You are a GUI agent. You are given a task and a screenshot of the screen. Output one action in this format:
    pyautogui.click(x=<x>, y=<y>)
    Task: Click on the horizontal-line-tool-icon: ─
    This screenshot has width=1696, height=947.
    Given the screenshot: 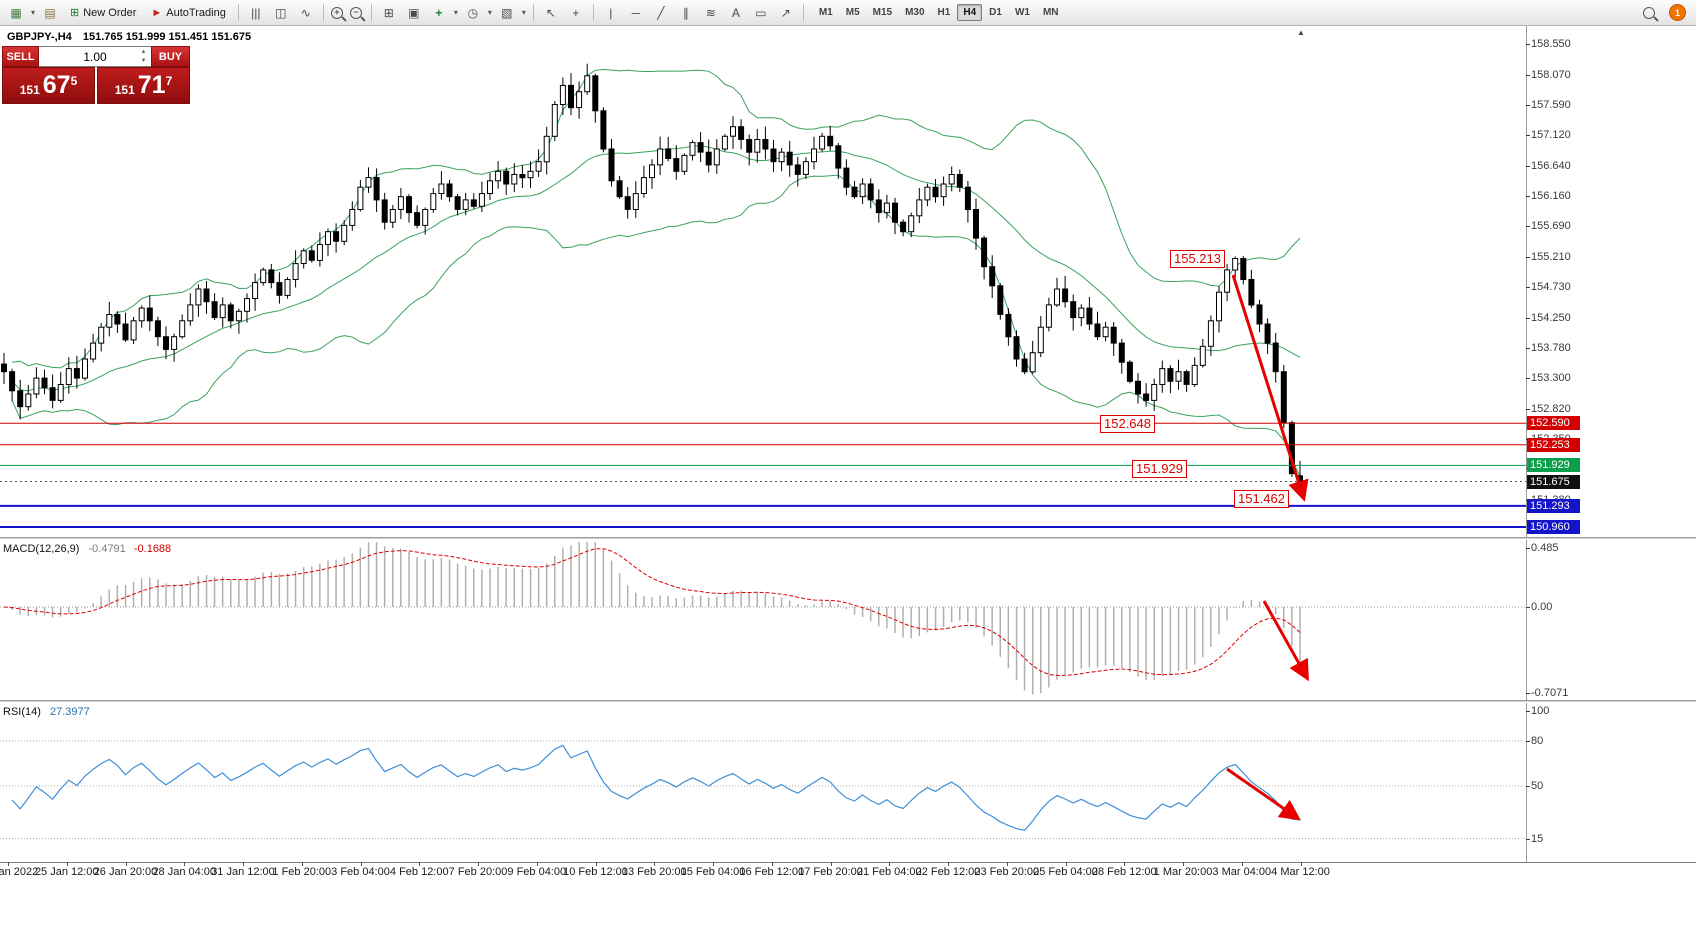 What is the action you would take?
    pyautogui.click(x=636, y=12)
    